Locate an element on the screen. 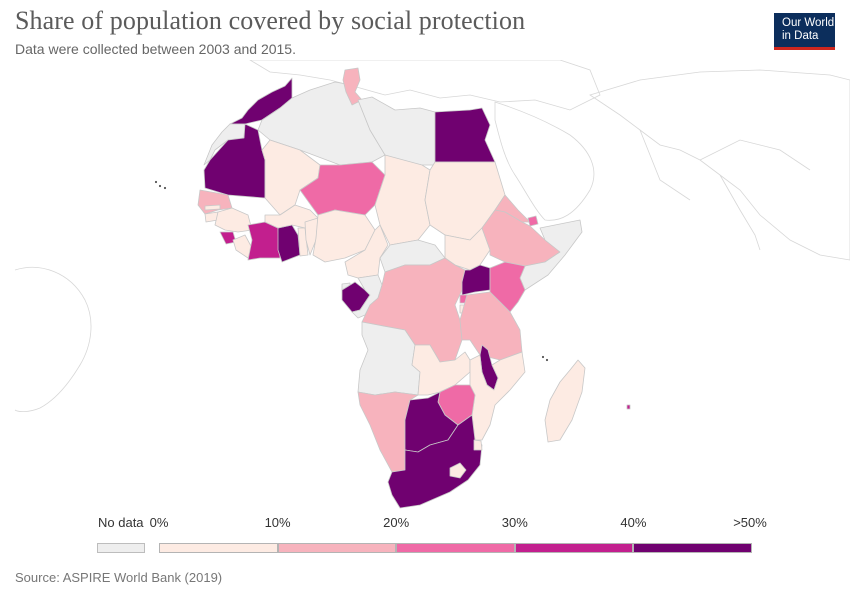 The image size is (850, 600). owid-logo: Our World in Data is located at coordinates (804, 31).